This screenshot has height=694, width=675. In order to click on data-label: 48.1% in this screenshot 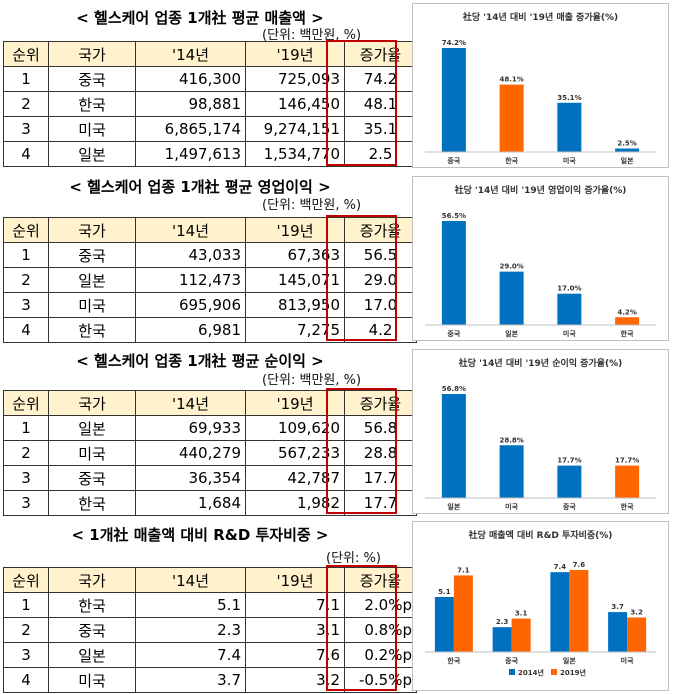, I will do `click(511, 80)`.